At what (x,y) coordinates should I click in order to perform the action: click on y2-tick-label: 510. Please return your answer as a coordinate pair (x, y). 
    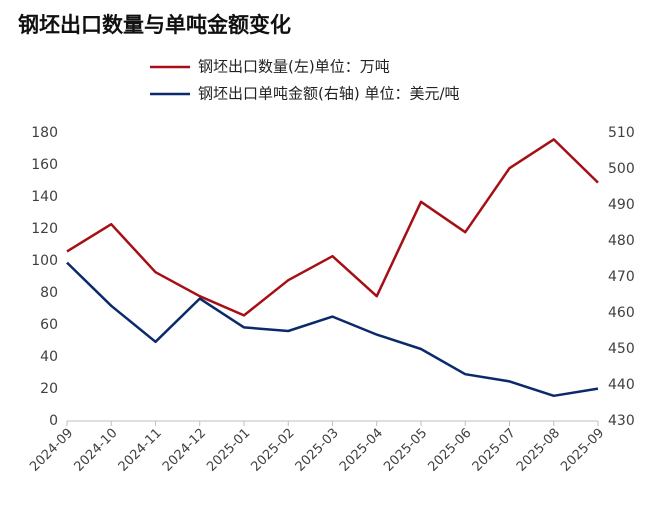
    Looking at the image, I should click on (621, 133).